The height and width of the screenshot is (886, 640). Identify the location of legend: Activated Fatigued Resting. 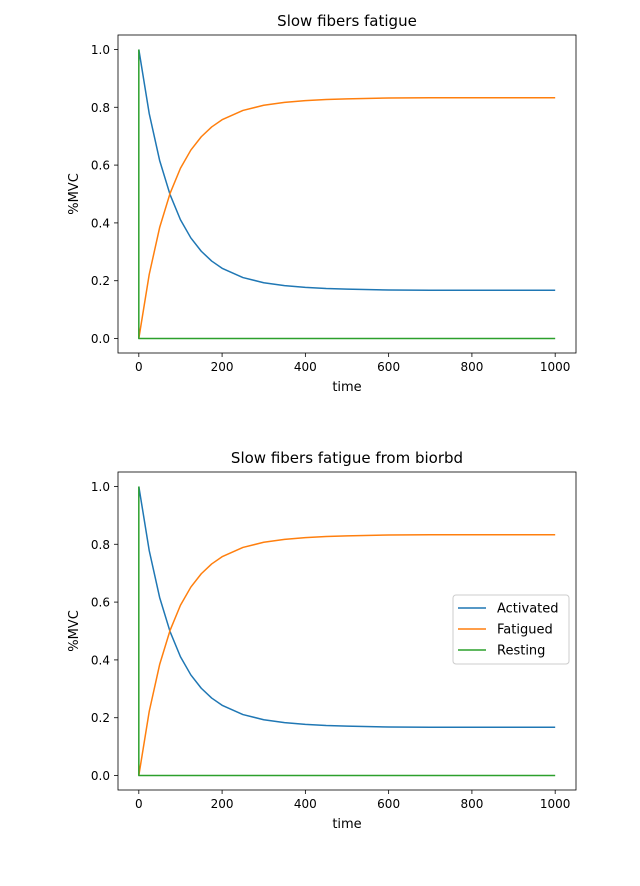
(511, 629).